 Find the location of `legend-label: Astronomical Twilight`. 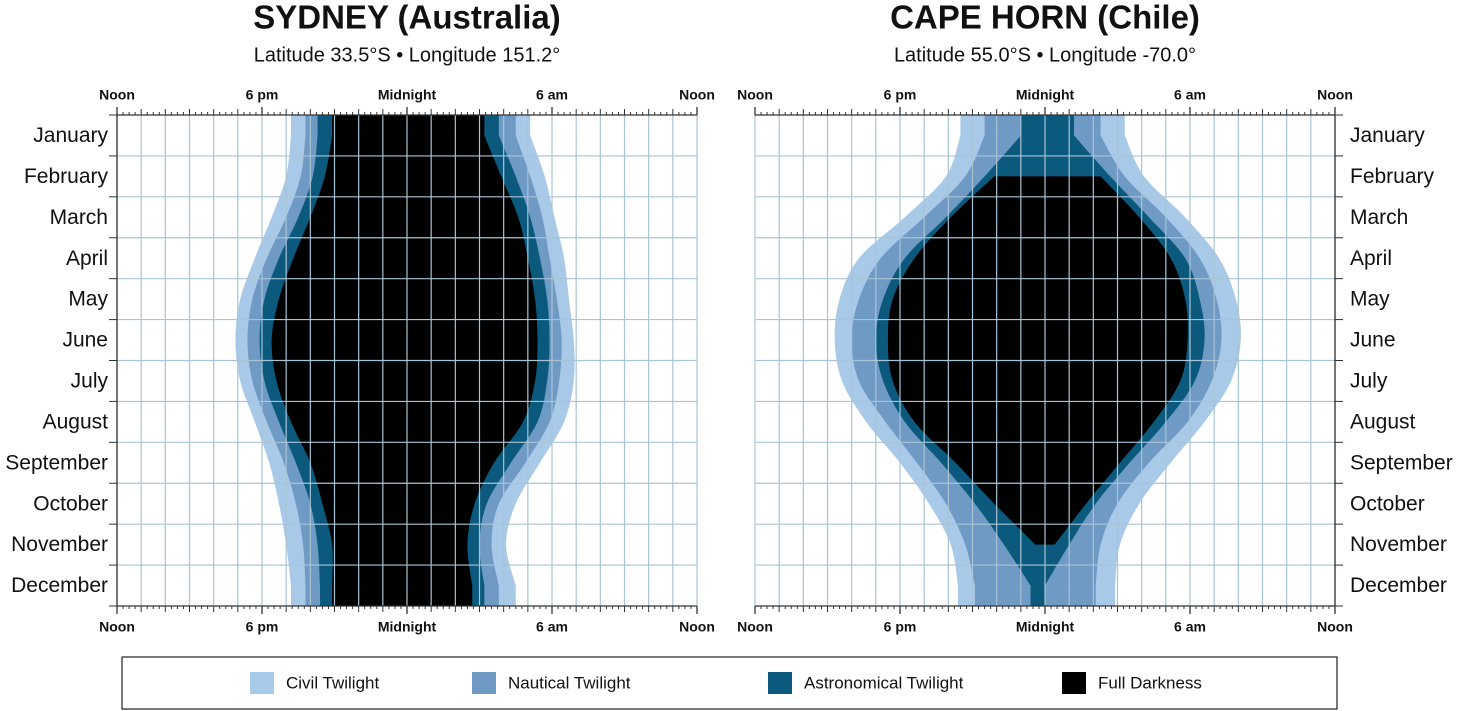

legend-label: Astronomical Twilight is located at coordinates (884, 682).